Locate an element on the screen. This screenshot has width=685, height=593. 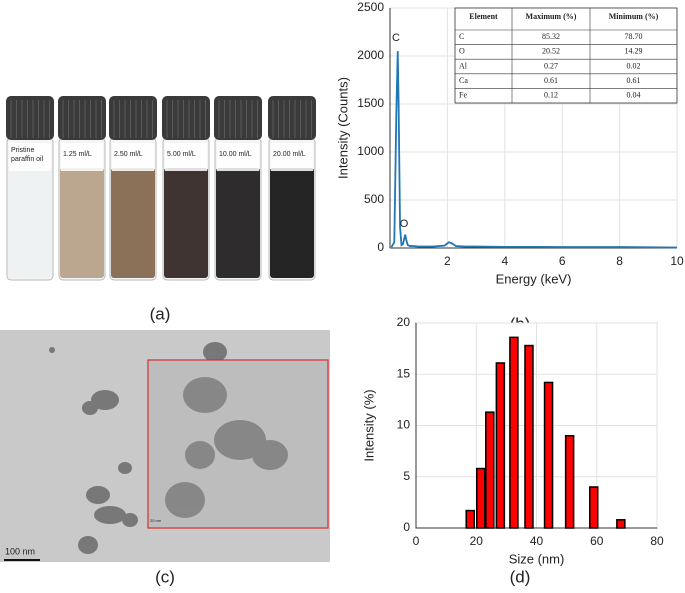
x-tick-label: 10 is located at coordinates (677, 261).